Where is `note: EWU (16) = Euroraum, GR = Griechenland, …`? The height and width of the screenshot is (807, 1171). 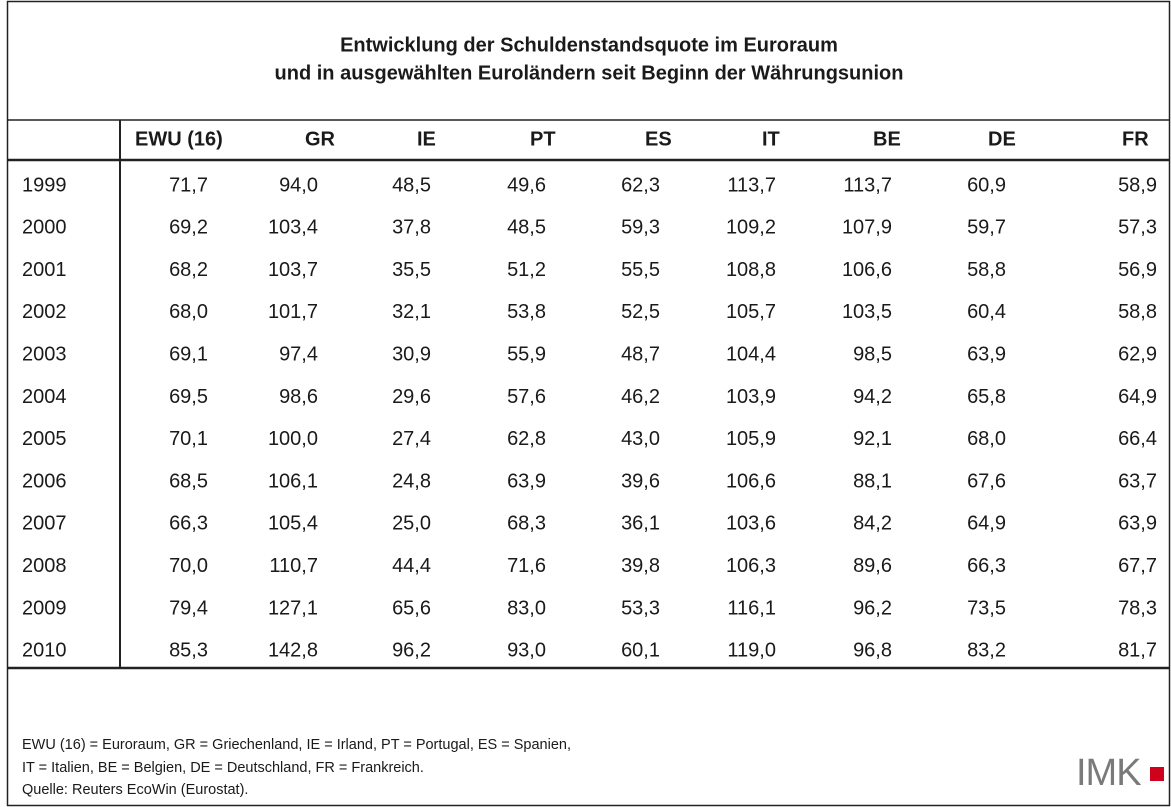 note: EWU (16) = Euroraum, GR = Griechenland, … is located at coordinates (296, 745).